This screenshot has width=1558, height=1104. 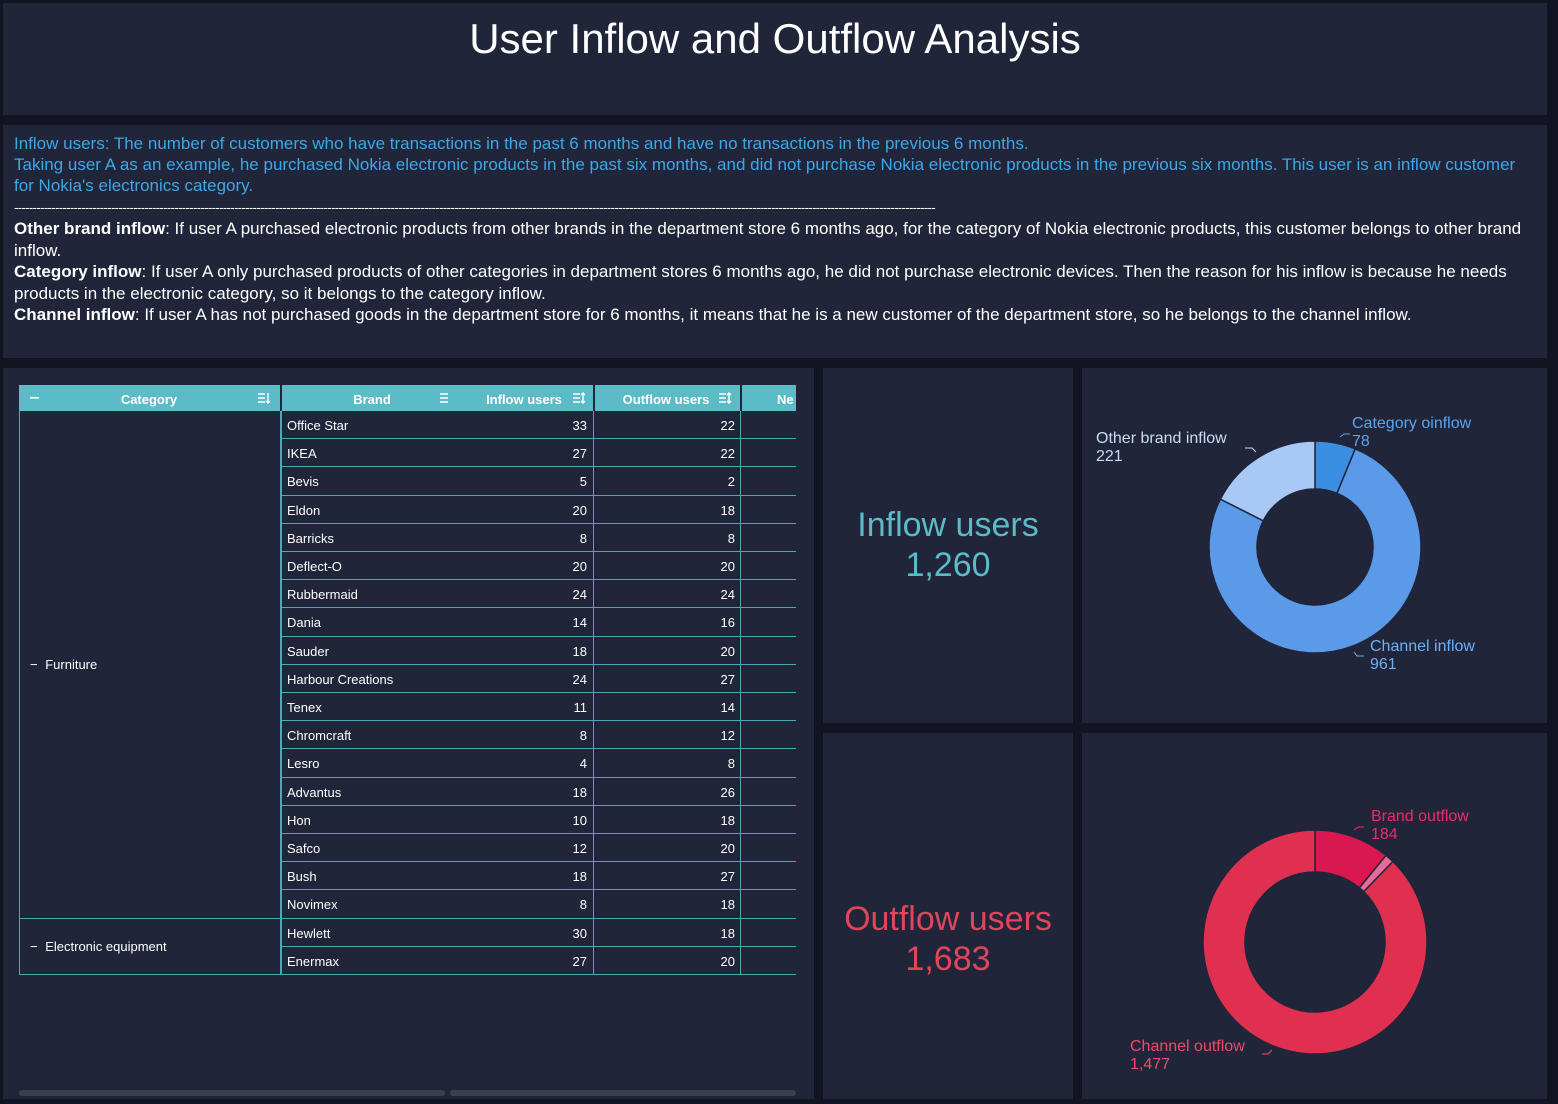 I want to click on slice-value: 1,477, so click(x=1150, y=1064).